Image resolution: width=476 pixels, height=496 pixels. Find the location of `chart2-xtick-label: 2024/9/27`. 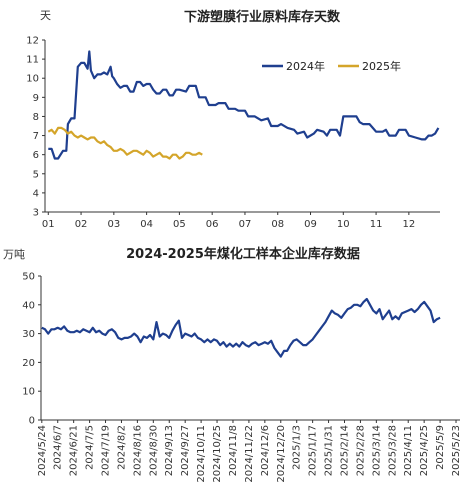

chart2-xtick-label: 2024/9/27 is located at coordinates (185, 450).